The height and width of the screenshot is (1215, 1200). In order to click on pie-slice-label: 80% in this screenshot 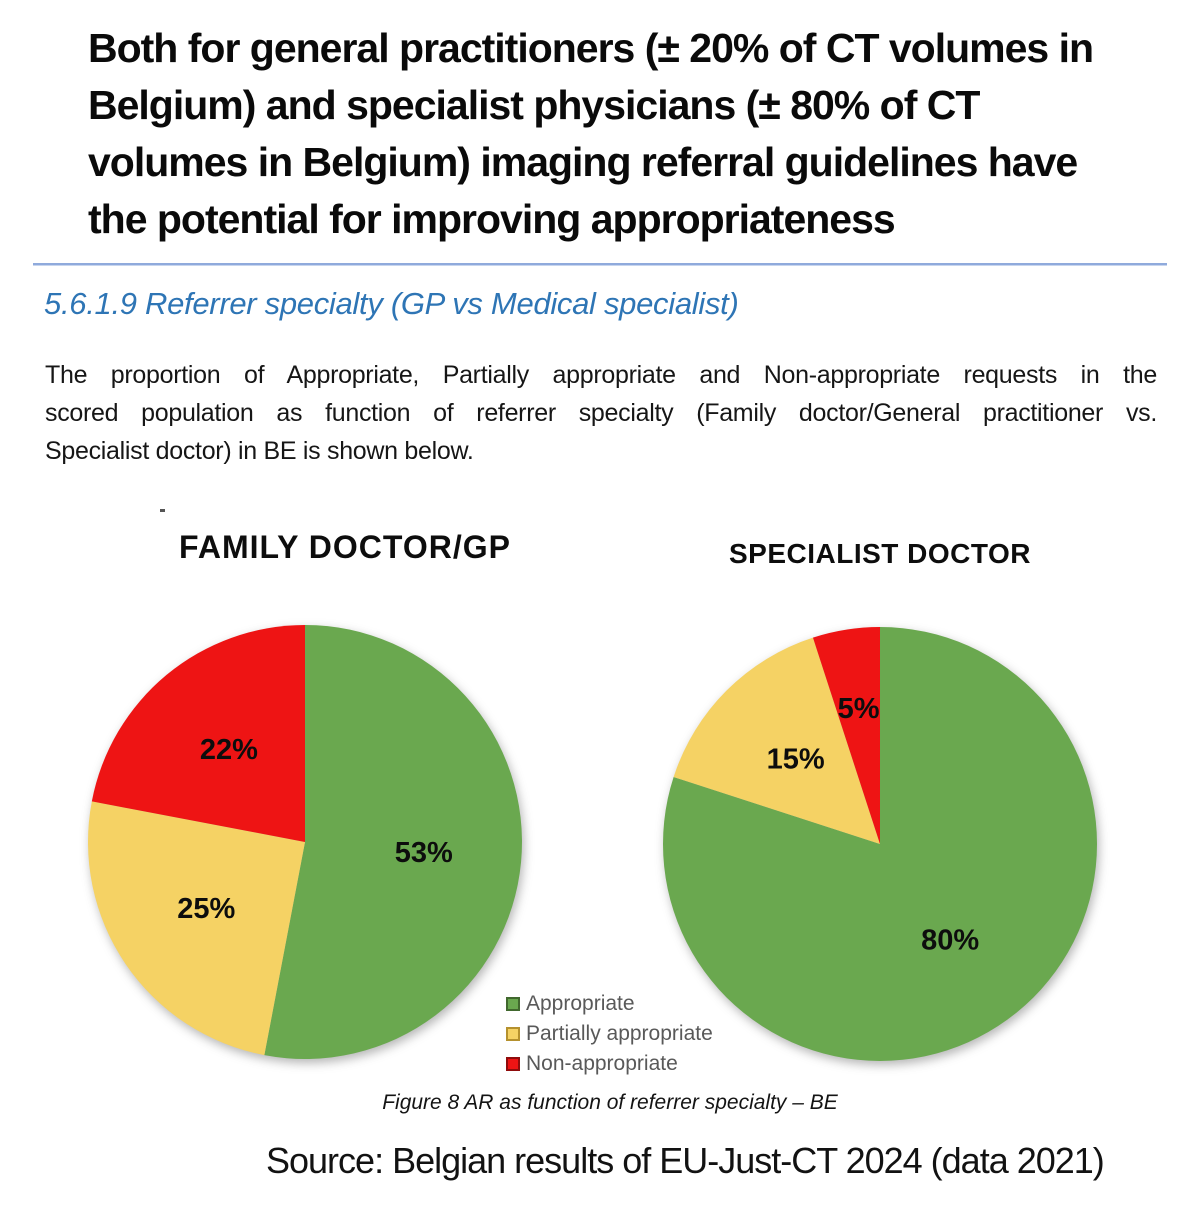, I will do `click(950, 941)`.